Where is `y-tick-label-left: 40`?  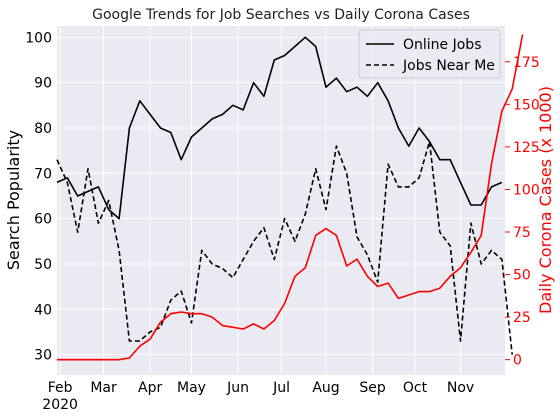
y-tick-label-left: 40 is located at coordinates (43, 310).